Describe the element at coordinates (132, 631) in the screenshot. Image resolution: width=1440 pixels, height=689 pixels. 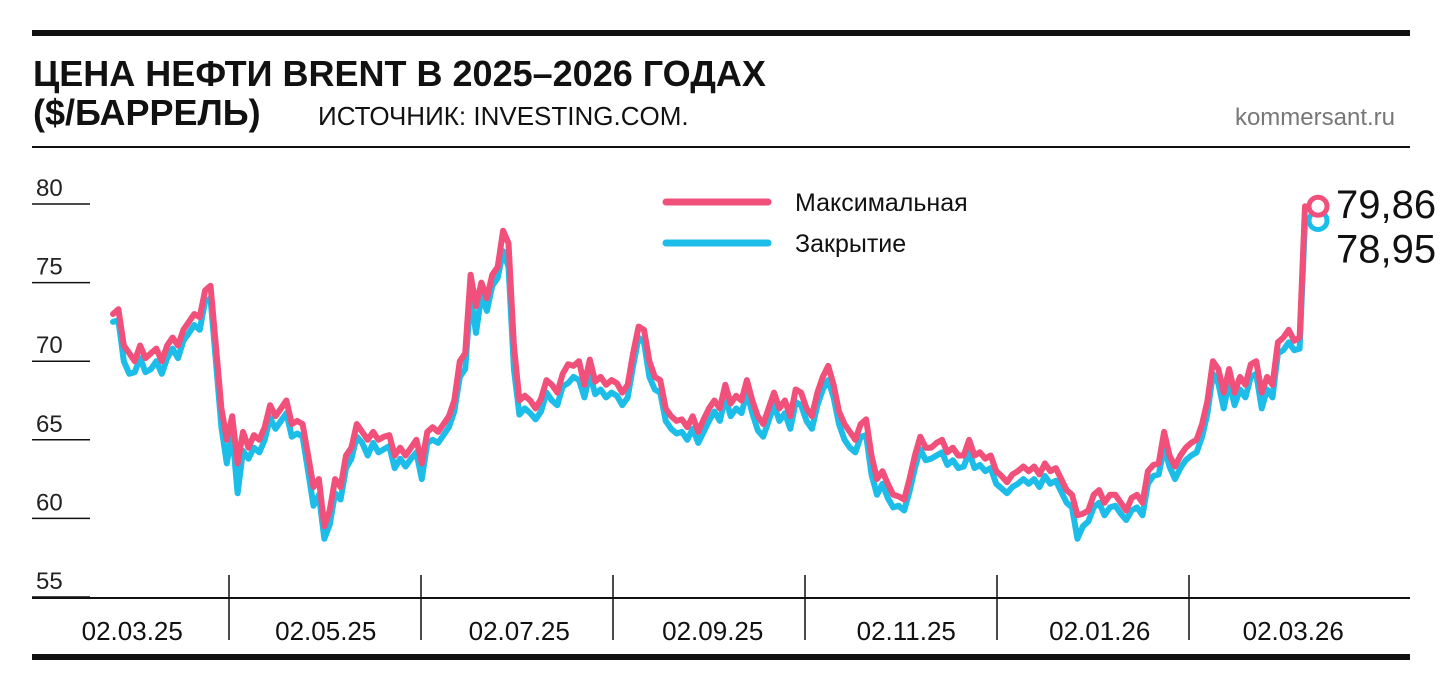
I see `x-tick-label: 02.03.25` at that location.